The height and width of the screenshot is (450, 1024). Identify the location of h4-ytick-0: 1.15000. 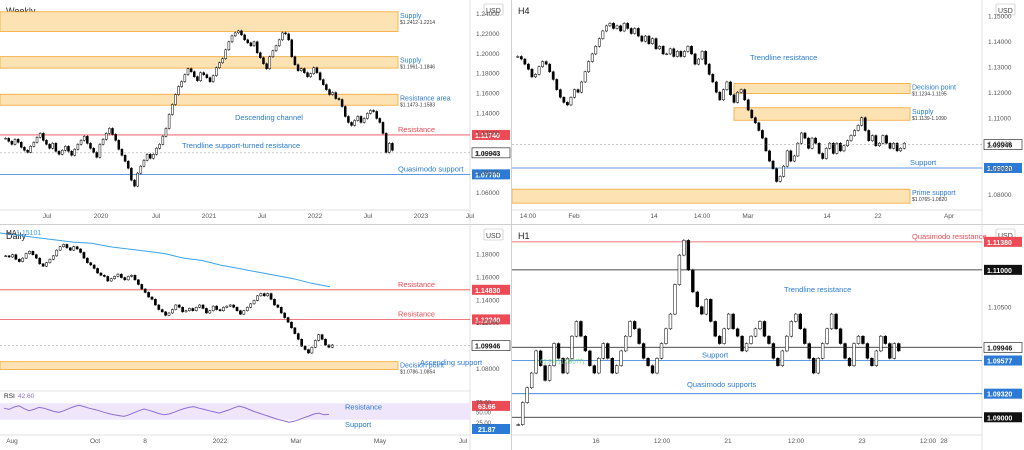
(1000, 17).